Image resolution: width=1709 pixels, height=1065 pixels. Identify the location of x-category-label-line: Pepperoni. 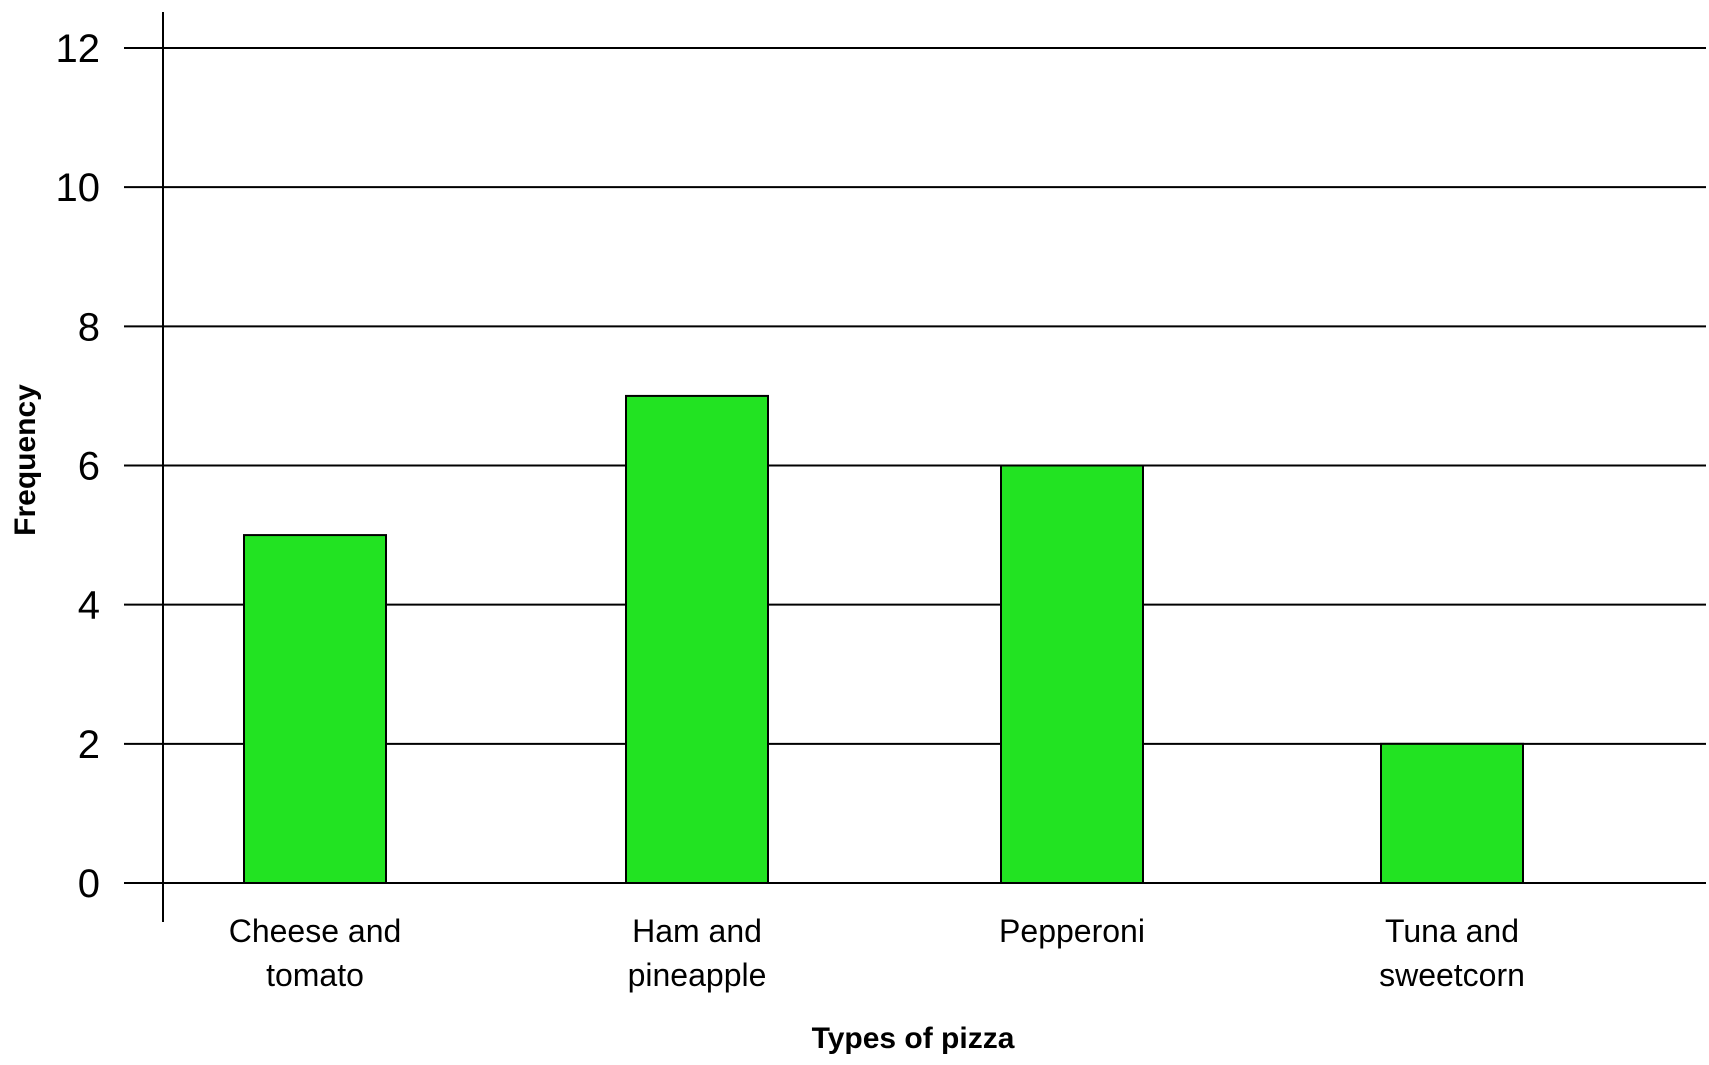
(1072, 931).